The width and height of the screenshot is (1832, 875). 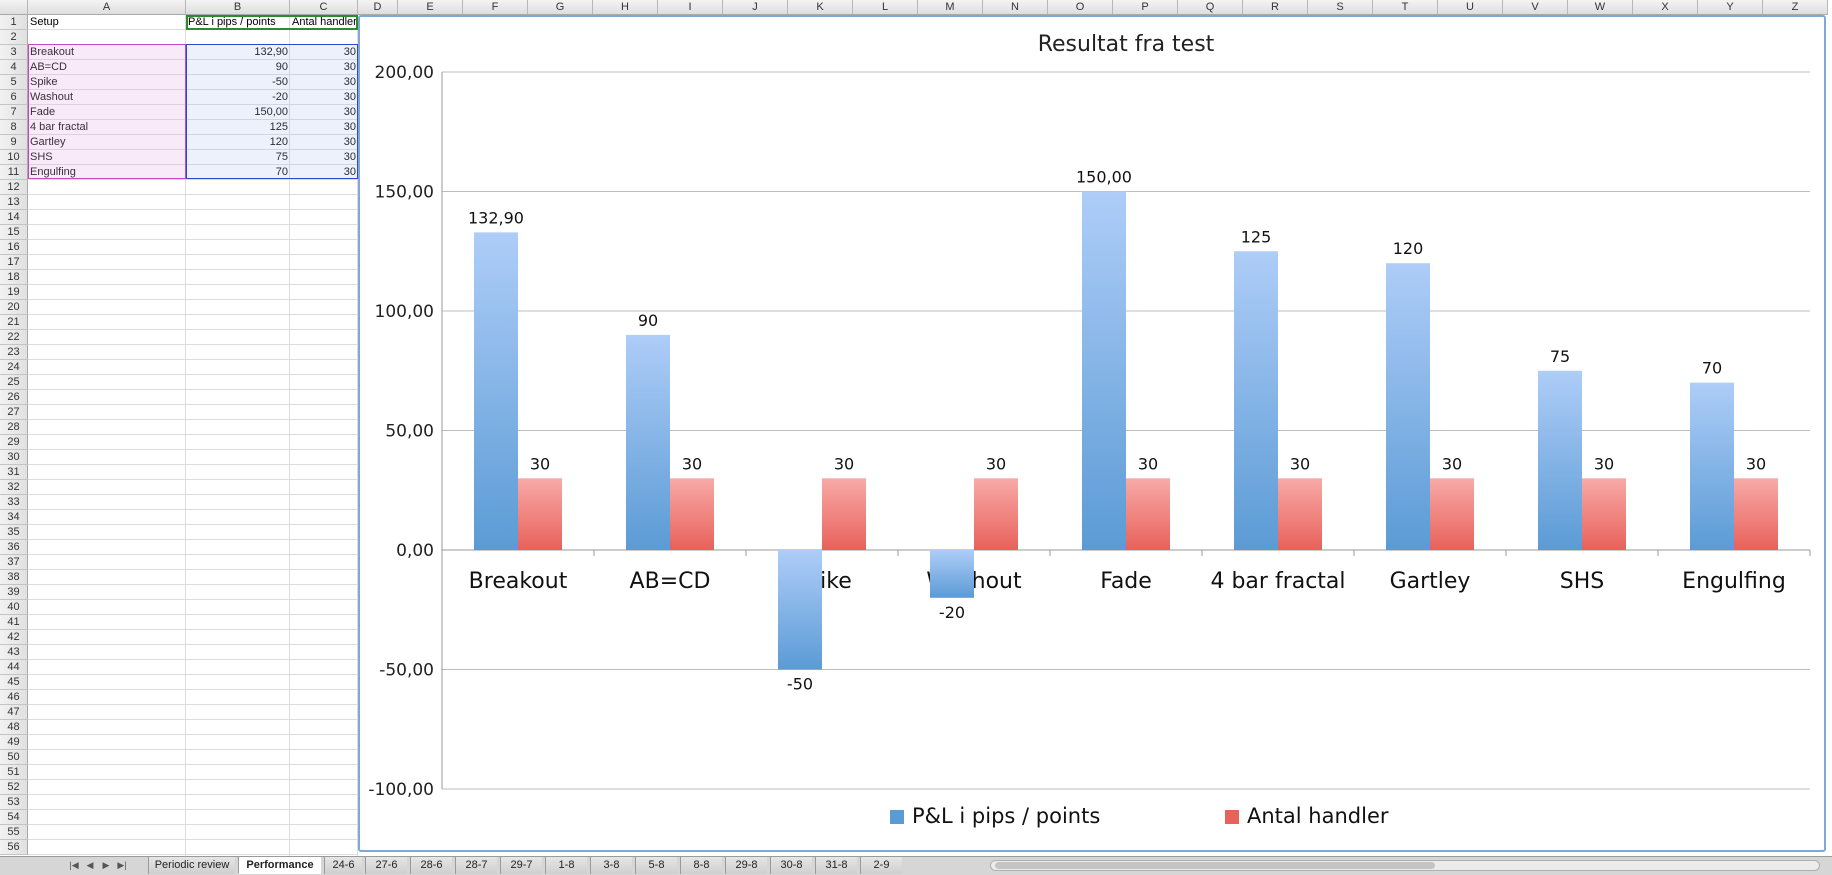 What do you see at coordinates (349, 67) in the screenshot?
I see `cell-c4: 30` at bounding box center [349, 67].